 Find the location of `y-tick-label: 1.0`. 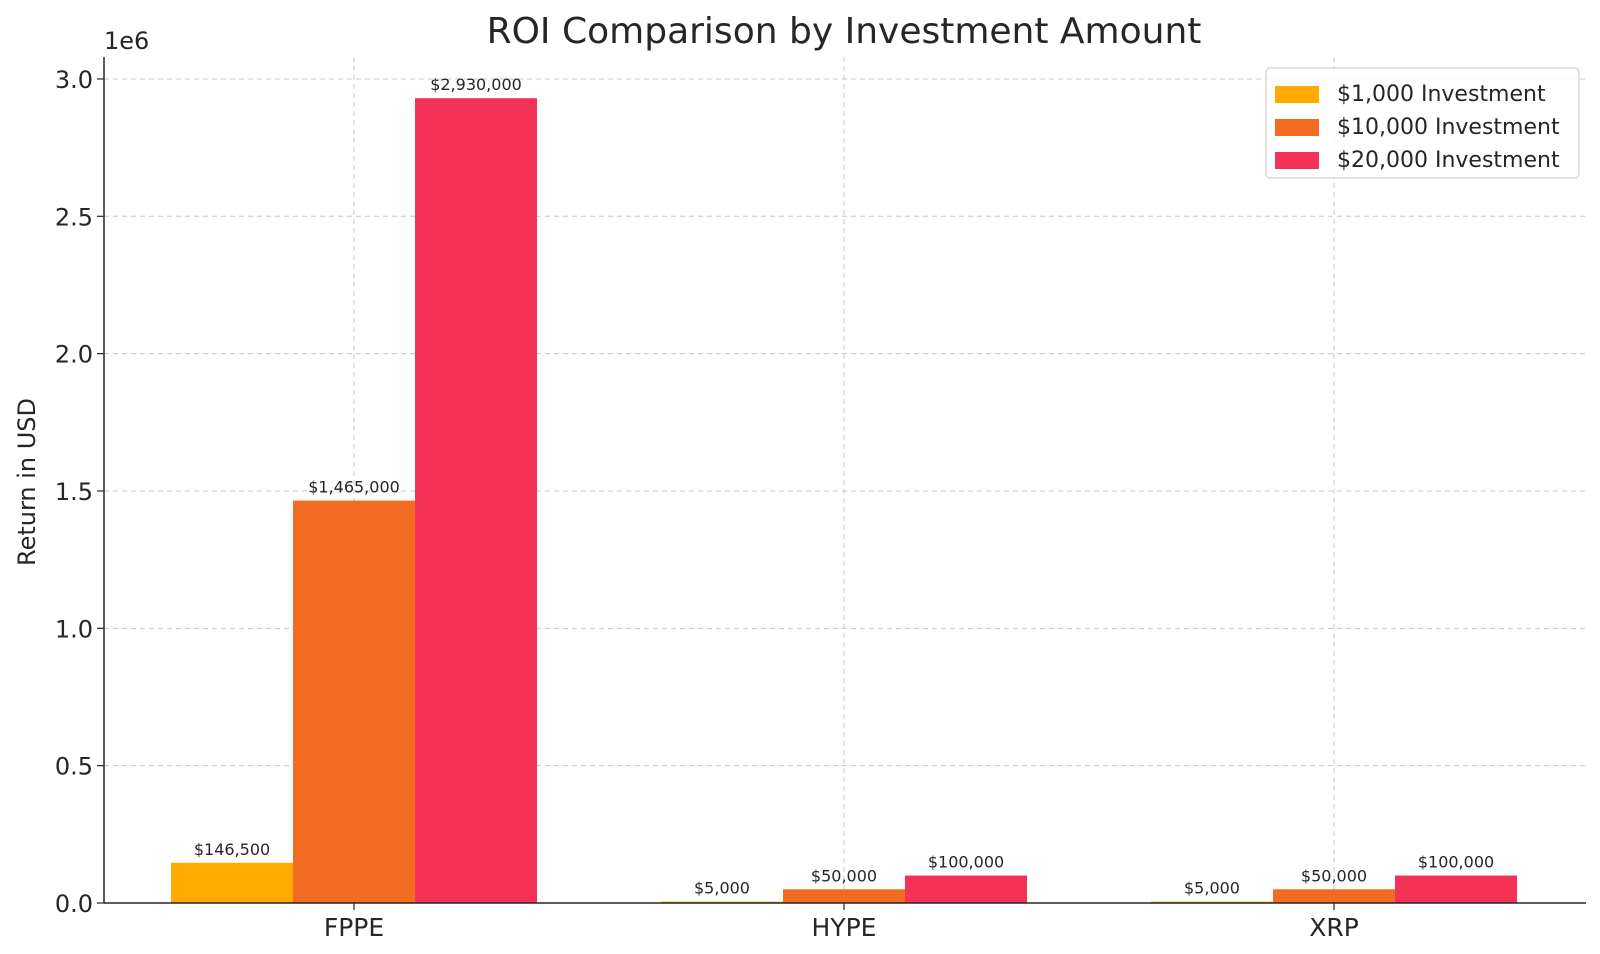

y-tick-label: 1.0 is located at coordinates (74, 629).